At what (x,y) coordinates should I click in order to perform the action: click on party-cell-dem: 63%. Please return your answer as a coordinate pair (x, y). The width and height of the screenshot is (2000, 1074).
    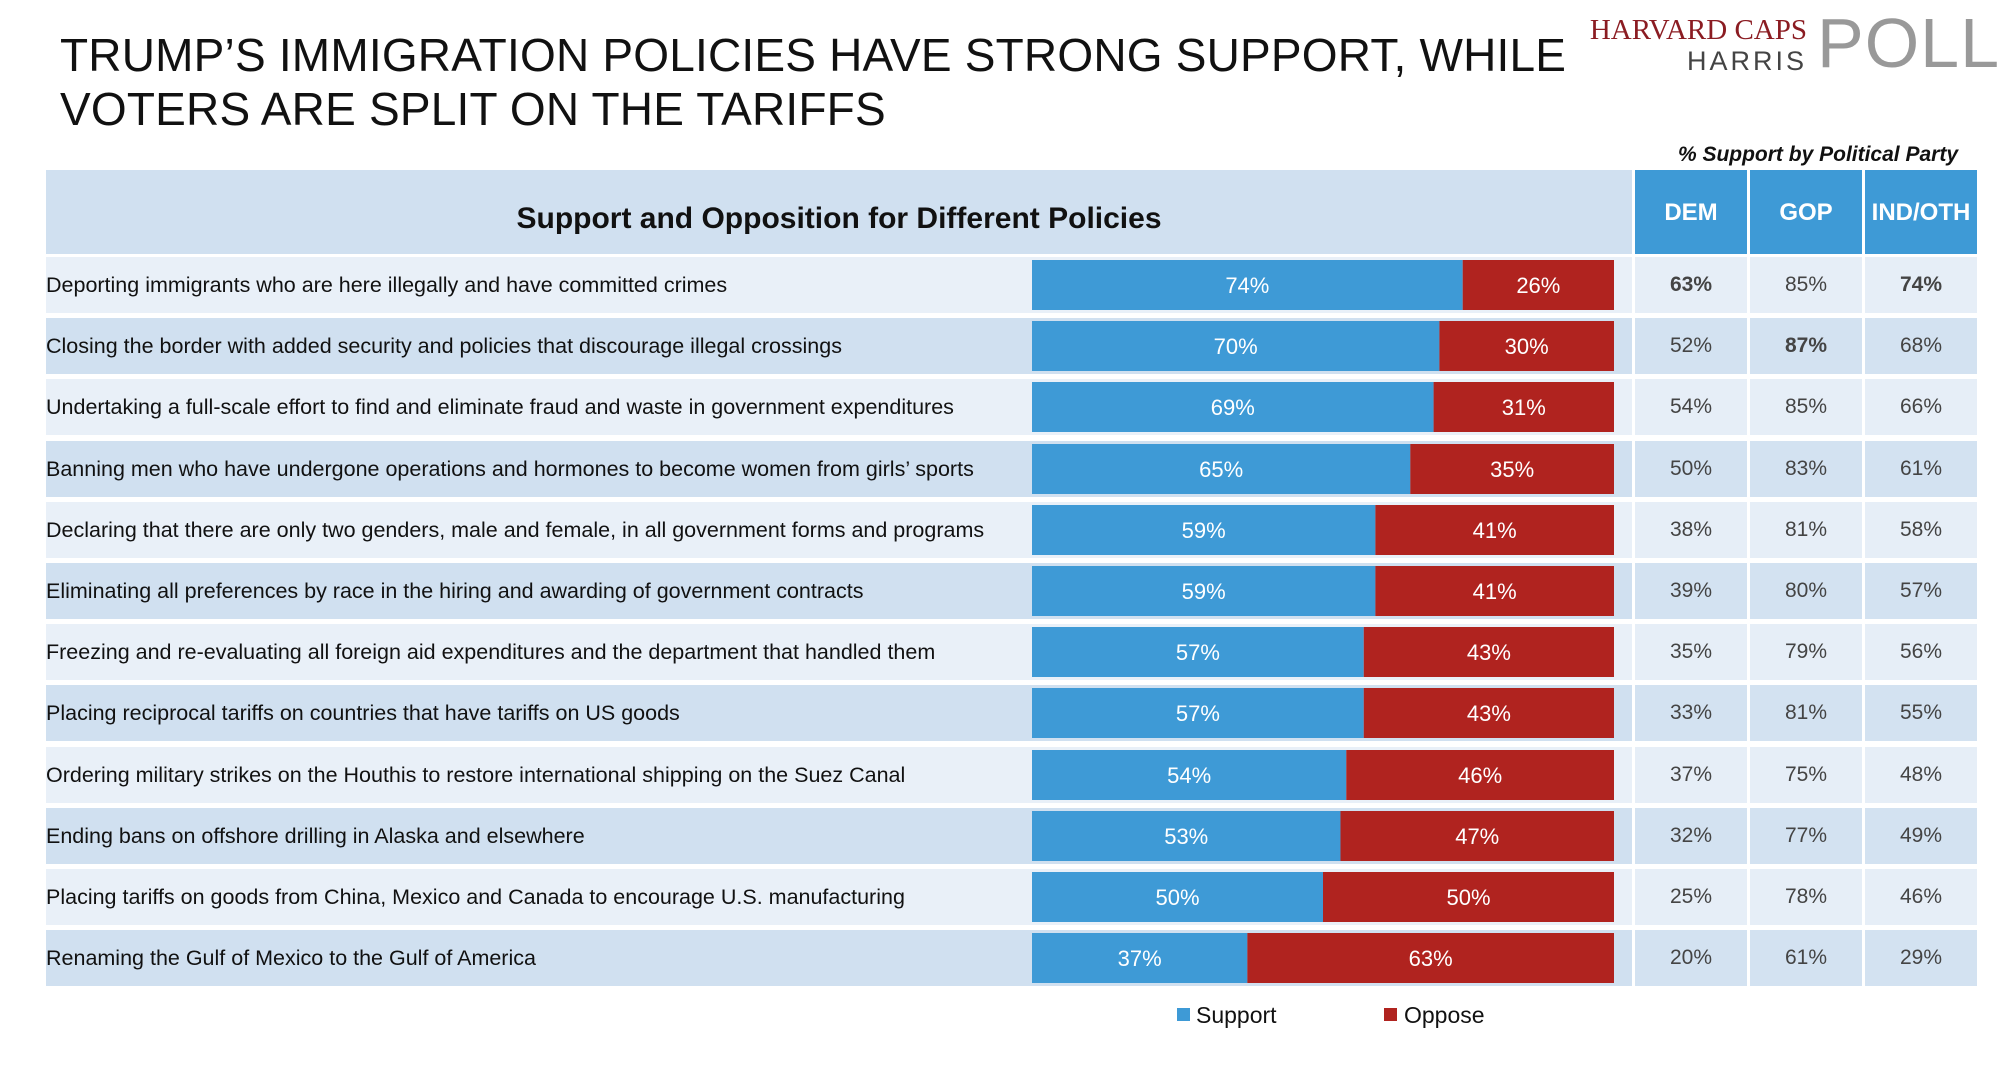
    Looking at the image, I should click on (1691, 285).